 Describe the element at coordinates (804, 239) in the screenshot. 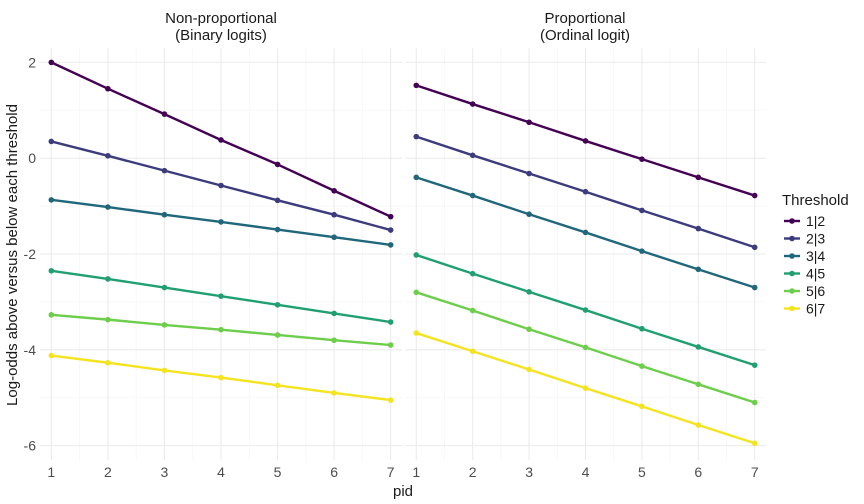

I see `legend-item-2-3: 2|3` at that location.